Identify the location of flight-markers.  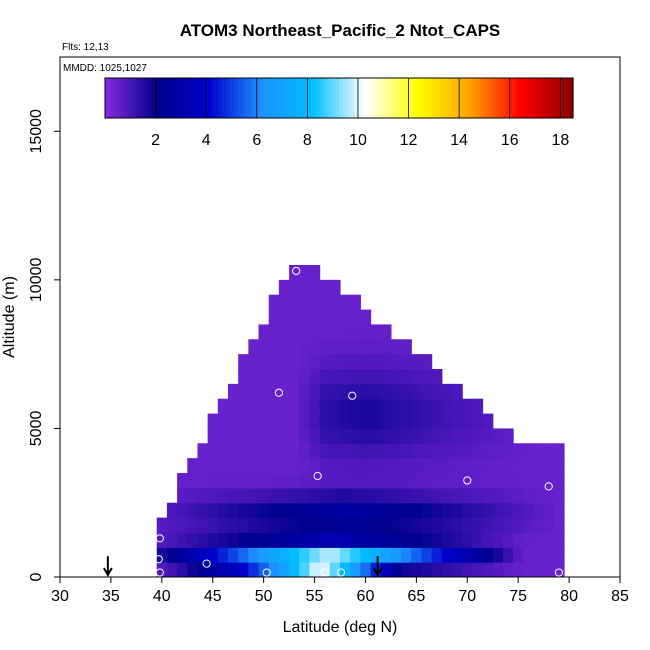
(242, 567).